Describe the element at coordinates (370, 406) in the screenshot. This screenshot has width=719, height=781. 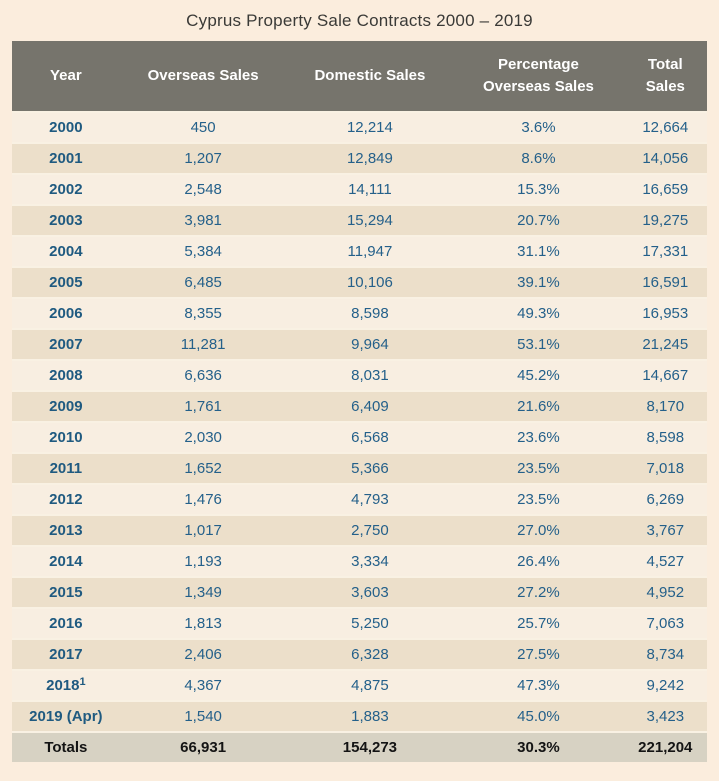
I see `domestic-cell: 6,409` at that location.